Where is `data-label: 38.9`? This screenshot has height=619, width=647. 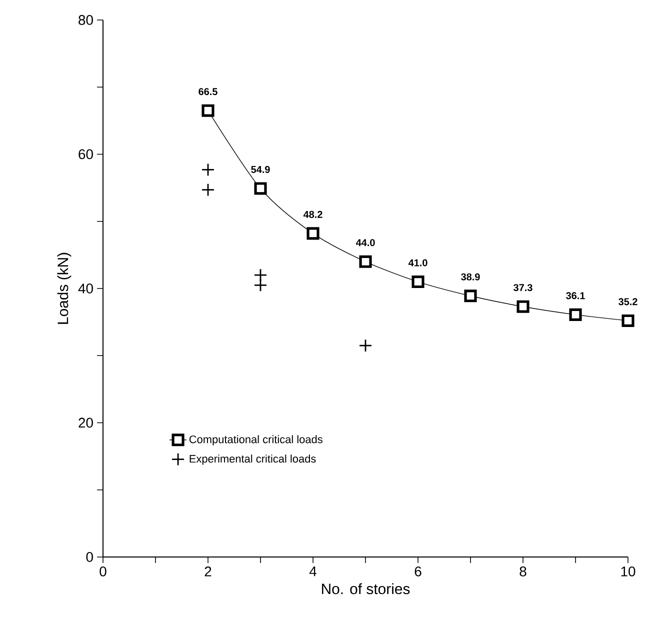 data-label: 38.9 is located at coordinates (470, 276).